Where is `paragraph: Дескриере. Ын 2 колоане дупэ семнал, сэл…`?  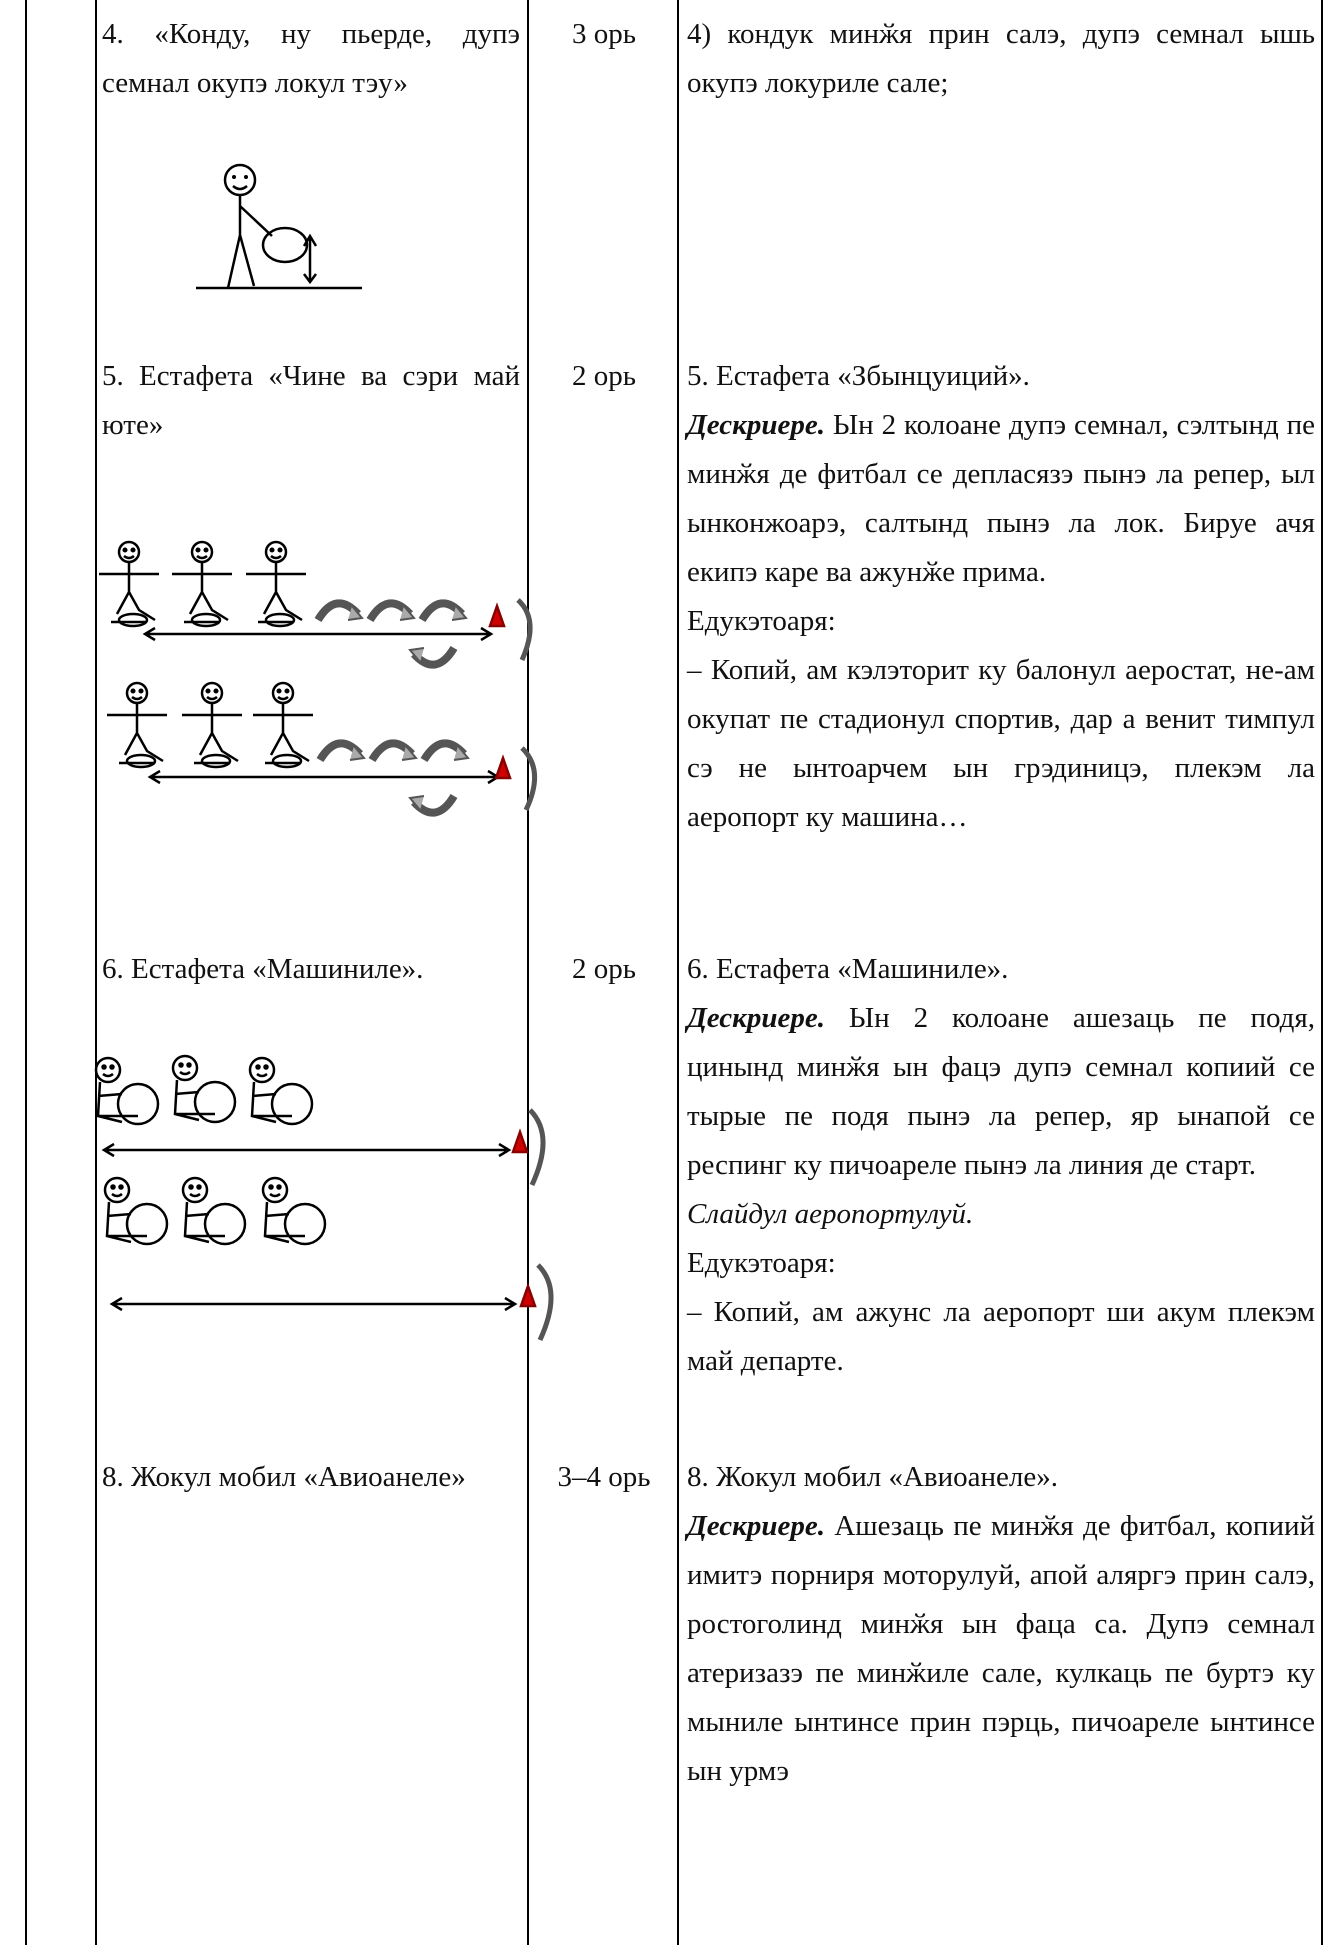 paragraph: Дескриере. Ын 2 колоане дупэ семнал, сэл… is located at coordinates (1001, 499).